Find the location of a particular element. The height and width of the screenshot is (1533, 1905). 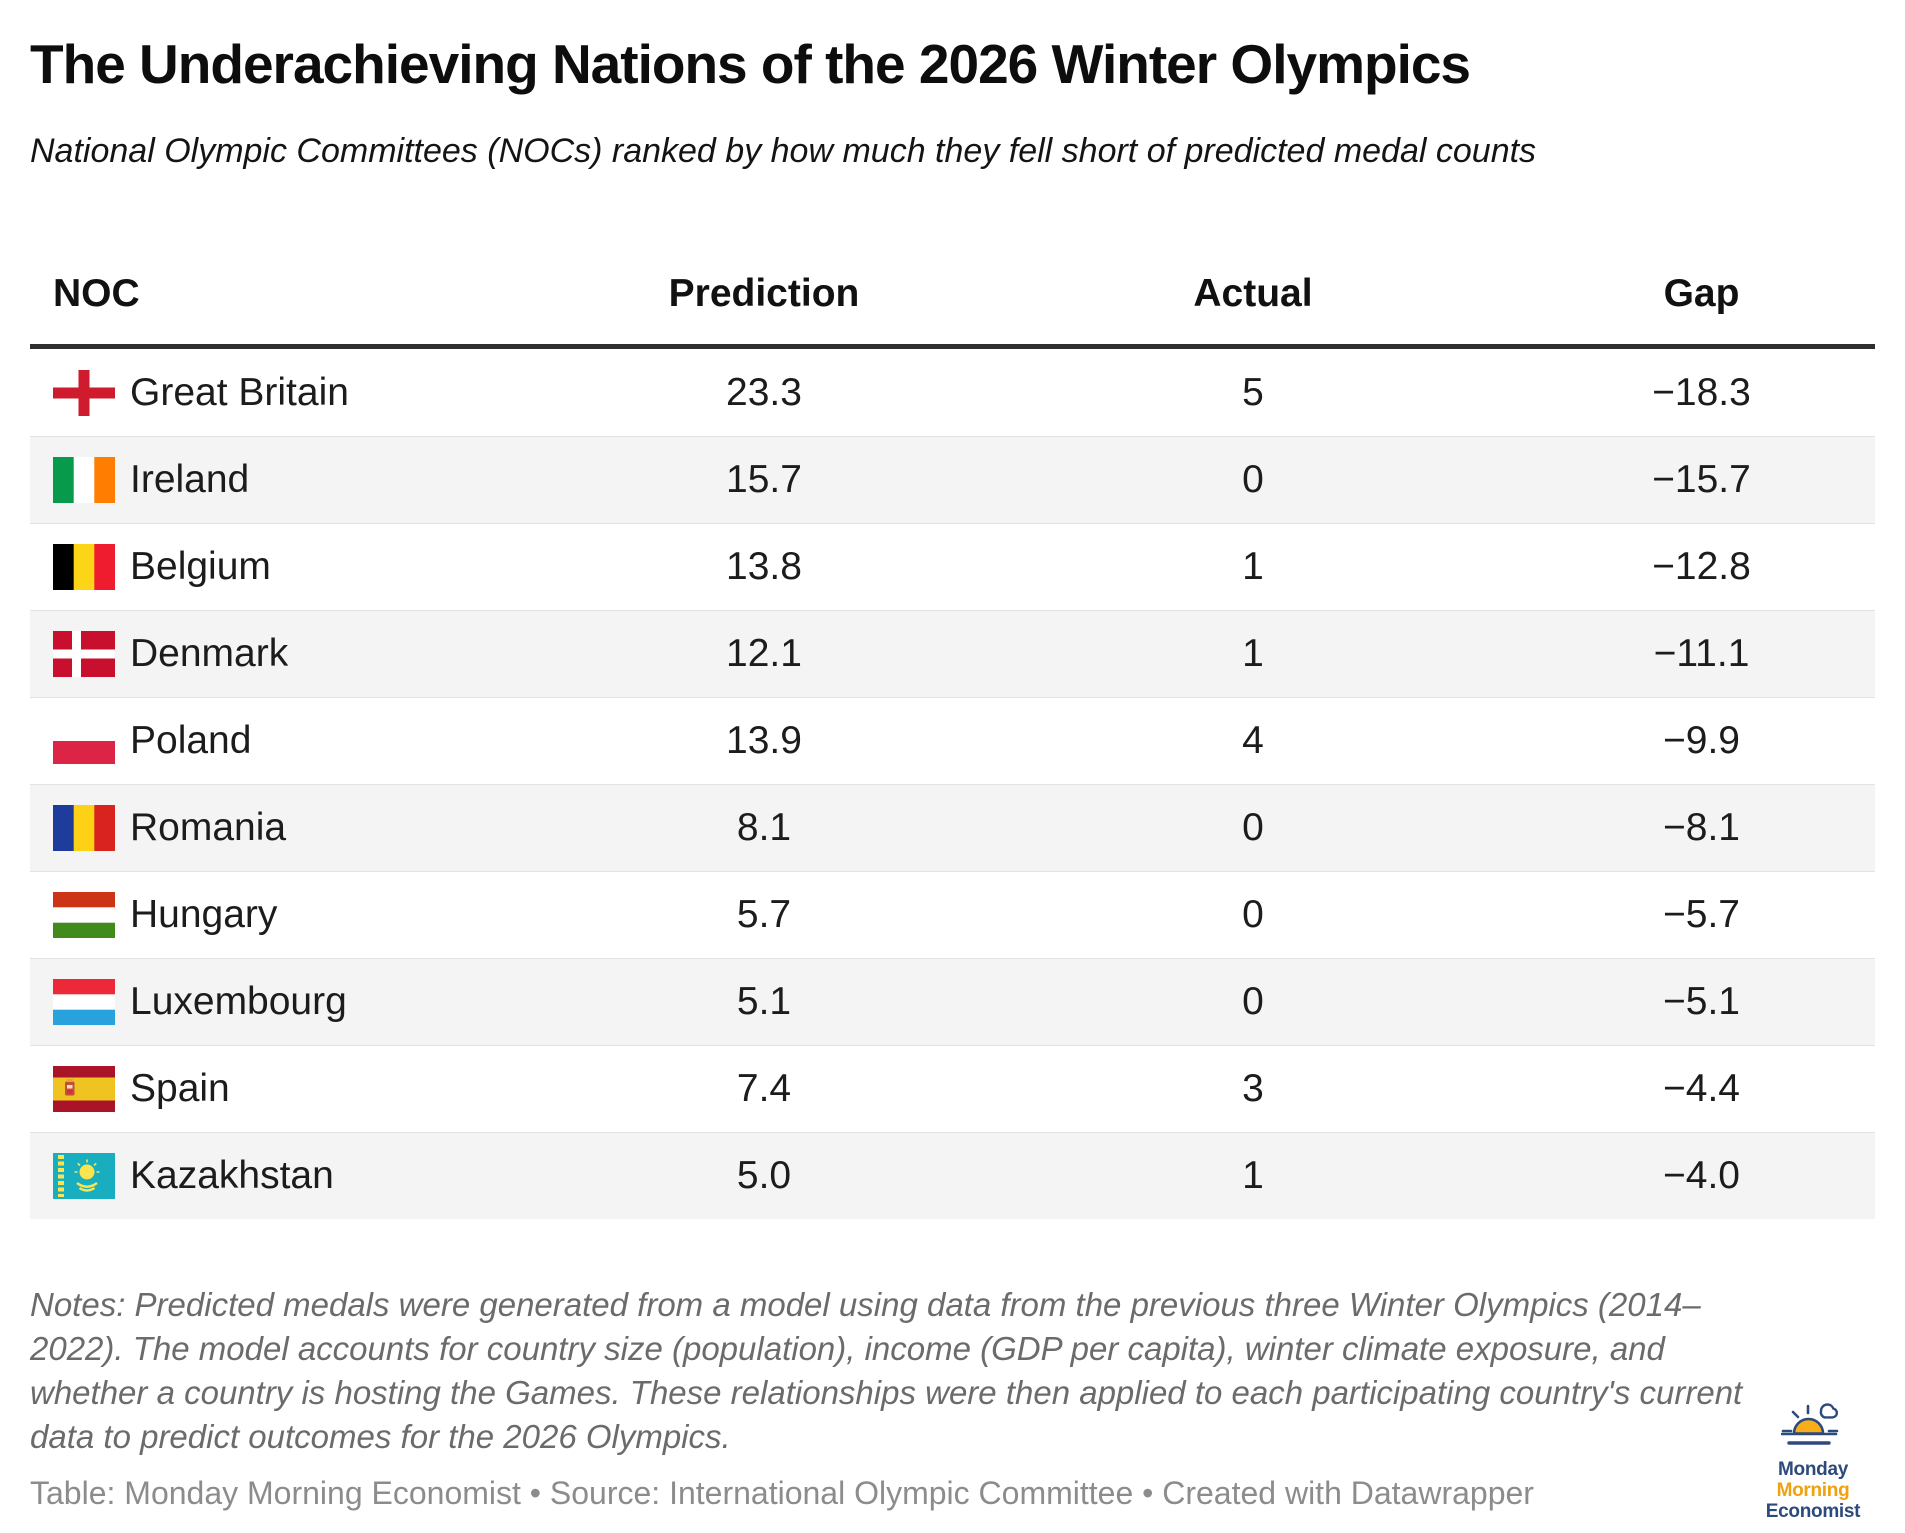

noc-cell: Luxembourg is located at coordinates (290, 1002).